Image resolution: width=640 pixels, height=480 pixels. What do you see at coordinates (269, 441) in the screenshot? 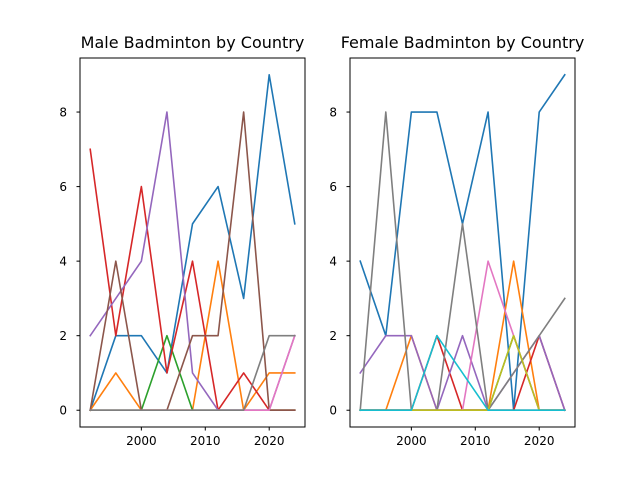
I see `male-x-tick-label: 2020` at bounding box center [269, 441].